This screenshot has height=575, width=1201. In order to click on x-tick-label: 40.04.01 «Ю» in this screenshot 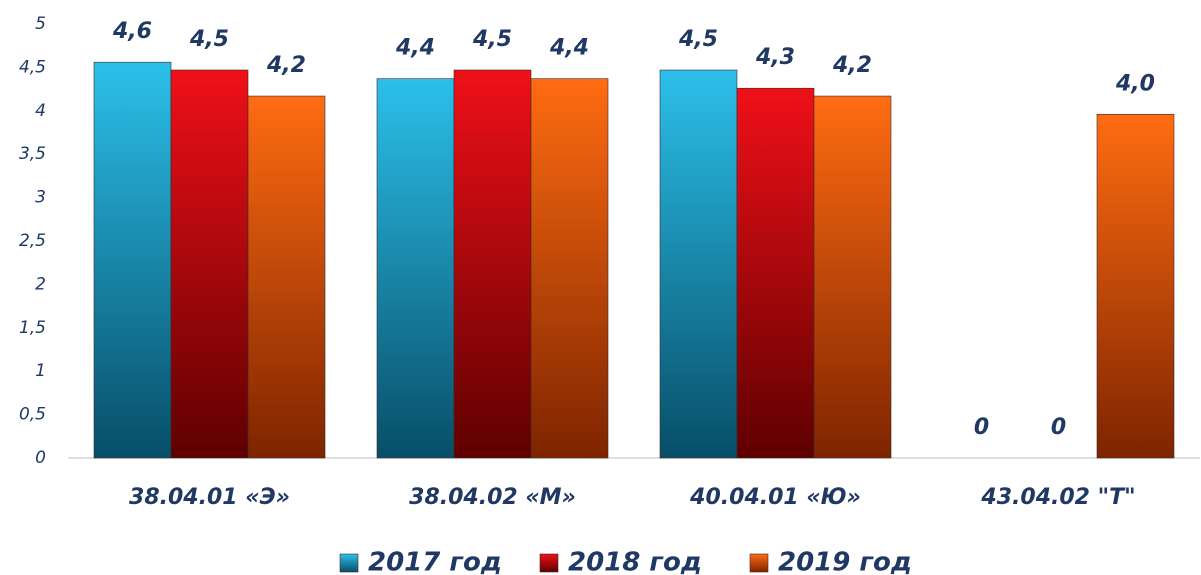, I will do `click(775, 497)`.